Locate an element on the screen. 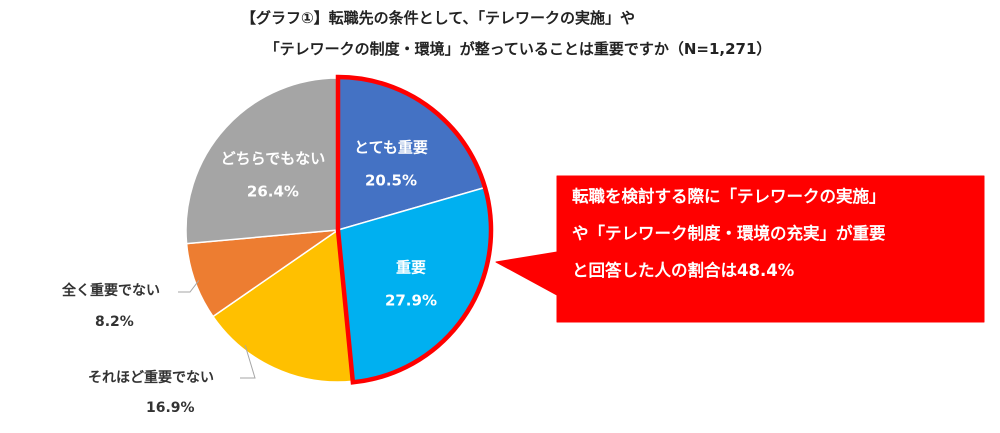 Image resolution: width=1000 pixels, height=433 pixels. slice-label-not-so-important: それほど重要でない is located at coordinates (151, 378).